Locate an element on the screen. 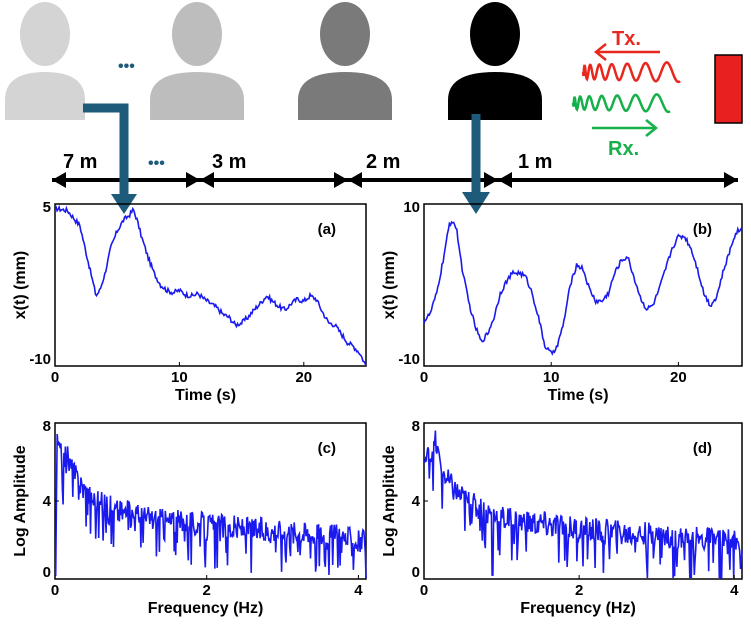 The width and height of the screenshot is (751, 629). rx-label: Rx. is located at coordinates (623, 149).